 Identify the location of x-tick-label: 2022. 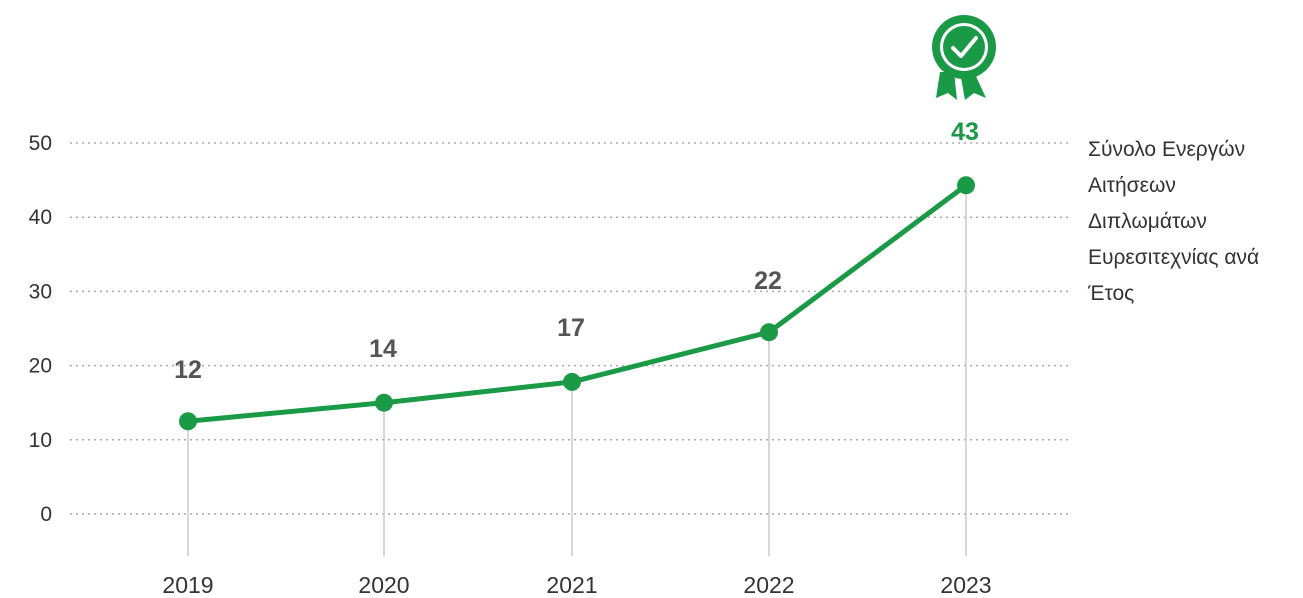
(768, 585).